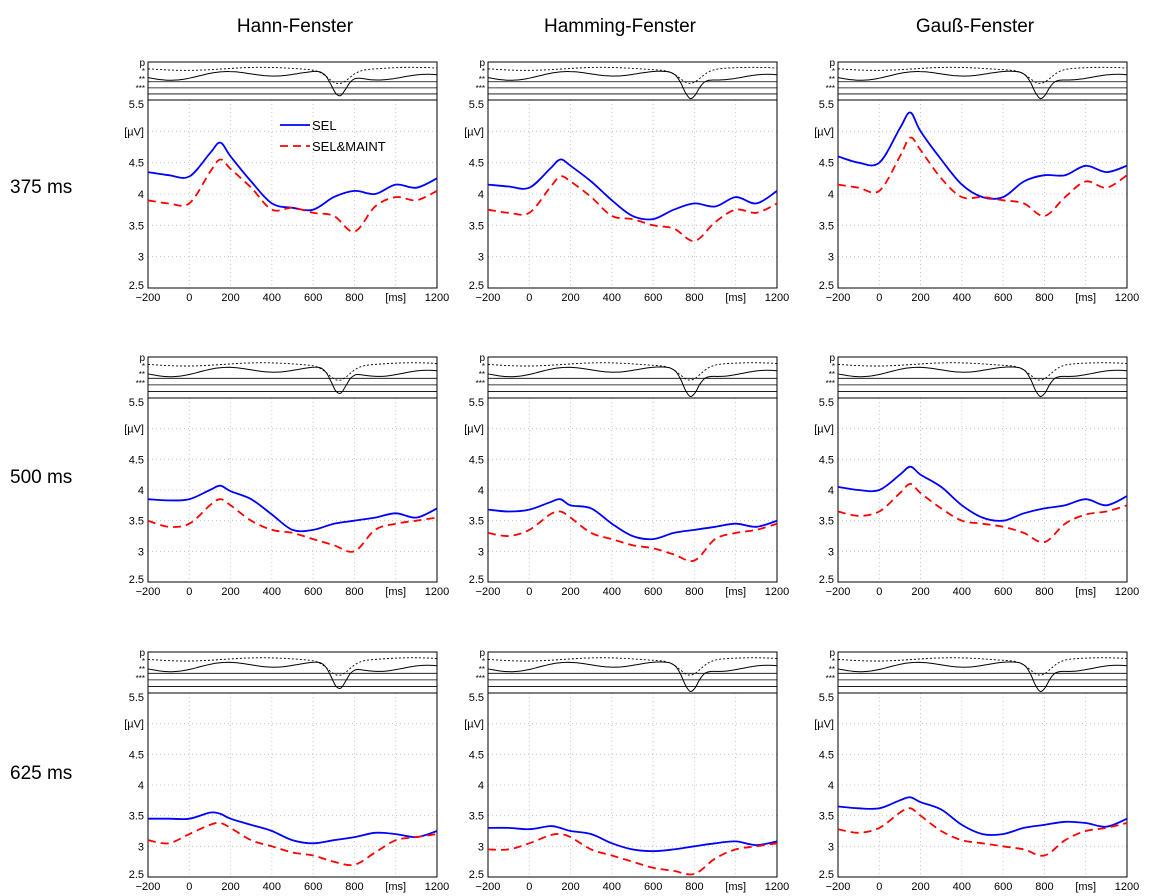  What do you see at coordinates (333, 136) in the screenshot?
I see `legend: SEL SEL&MAINT` at bounding box center [333, 136].